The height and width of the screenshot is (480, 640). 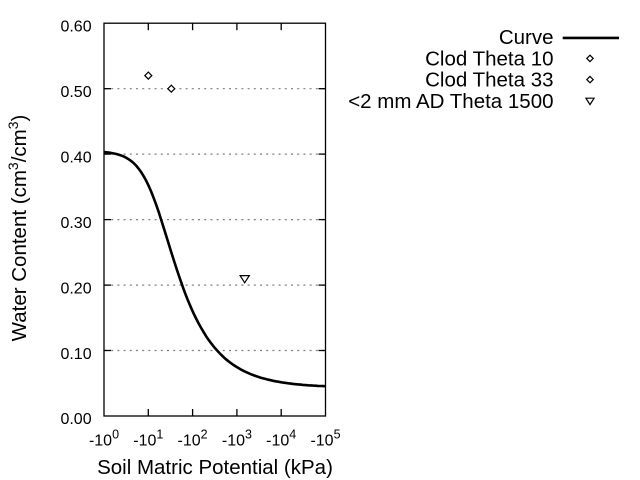 What do you see at coordinates (450, 101) in the screenshot?
I see `svg-text: <2 mm AD Theta 1500` at bounding box center [450, 101].